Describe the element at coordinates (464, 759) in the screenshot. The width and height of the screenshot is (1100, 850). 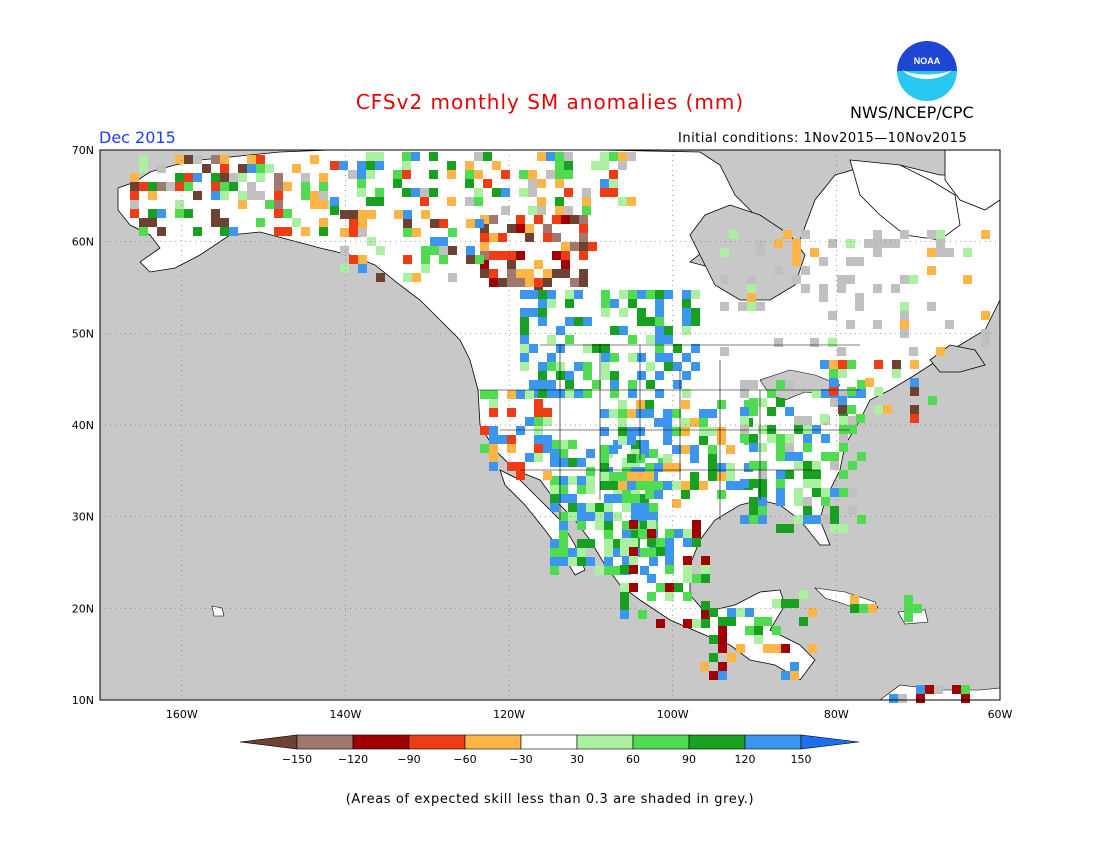
I see `colorbar-label: −60` at that location.